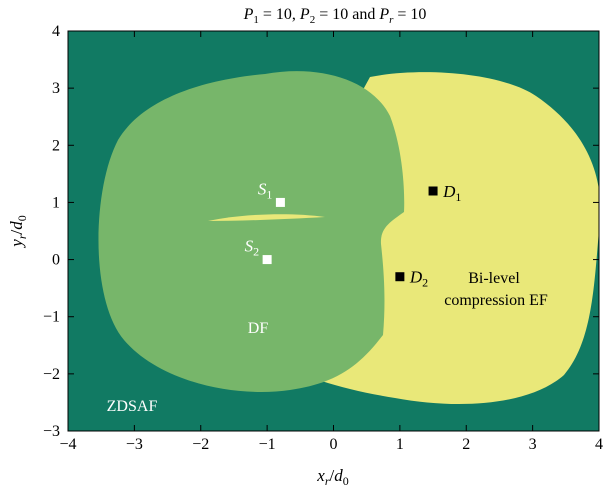  What do you see at coordinates (265, 190) in the screenshot?
I see `marker-label-s1: S1` at bounding box center [265, 190].